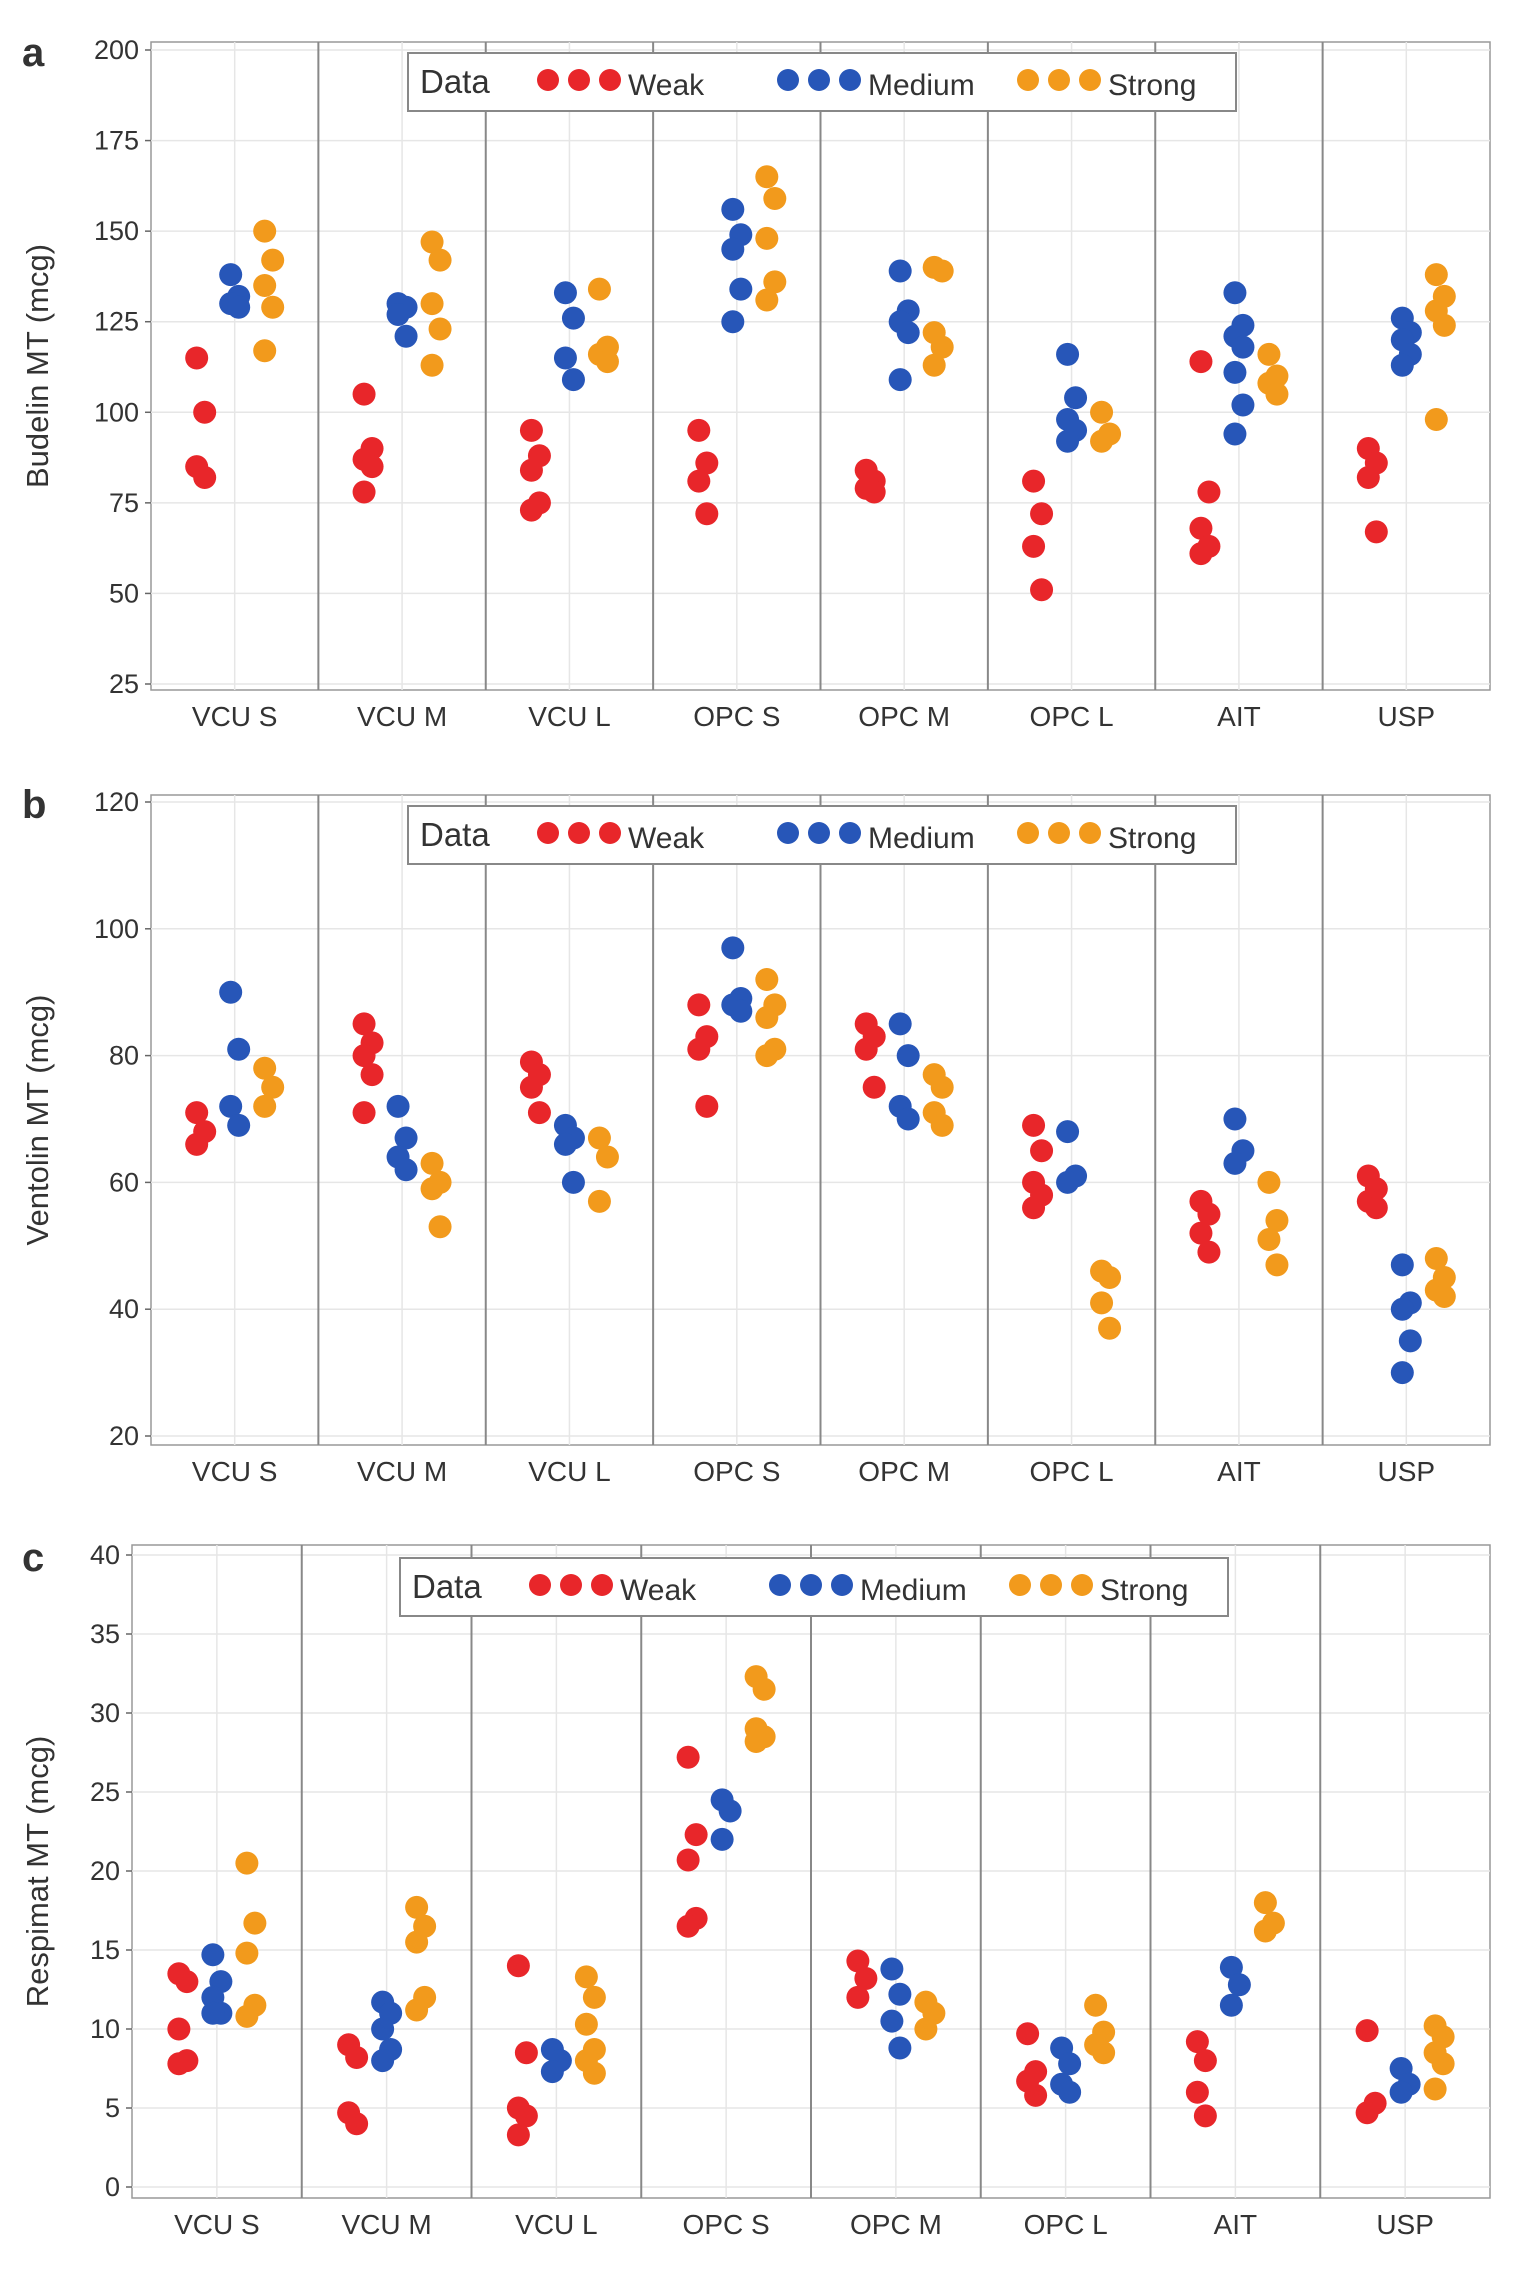 The height and width of the screenshot is (2296, 1527). I want to click on y-tick-label: 40, so click(124, 1309).